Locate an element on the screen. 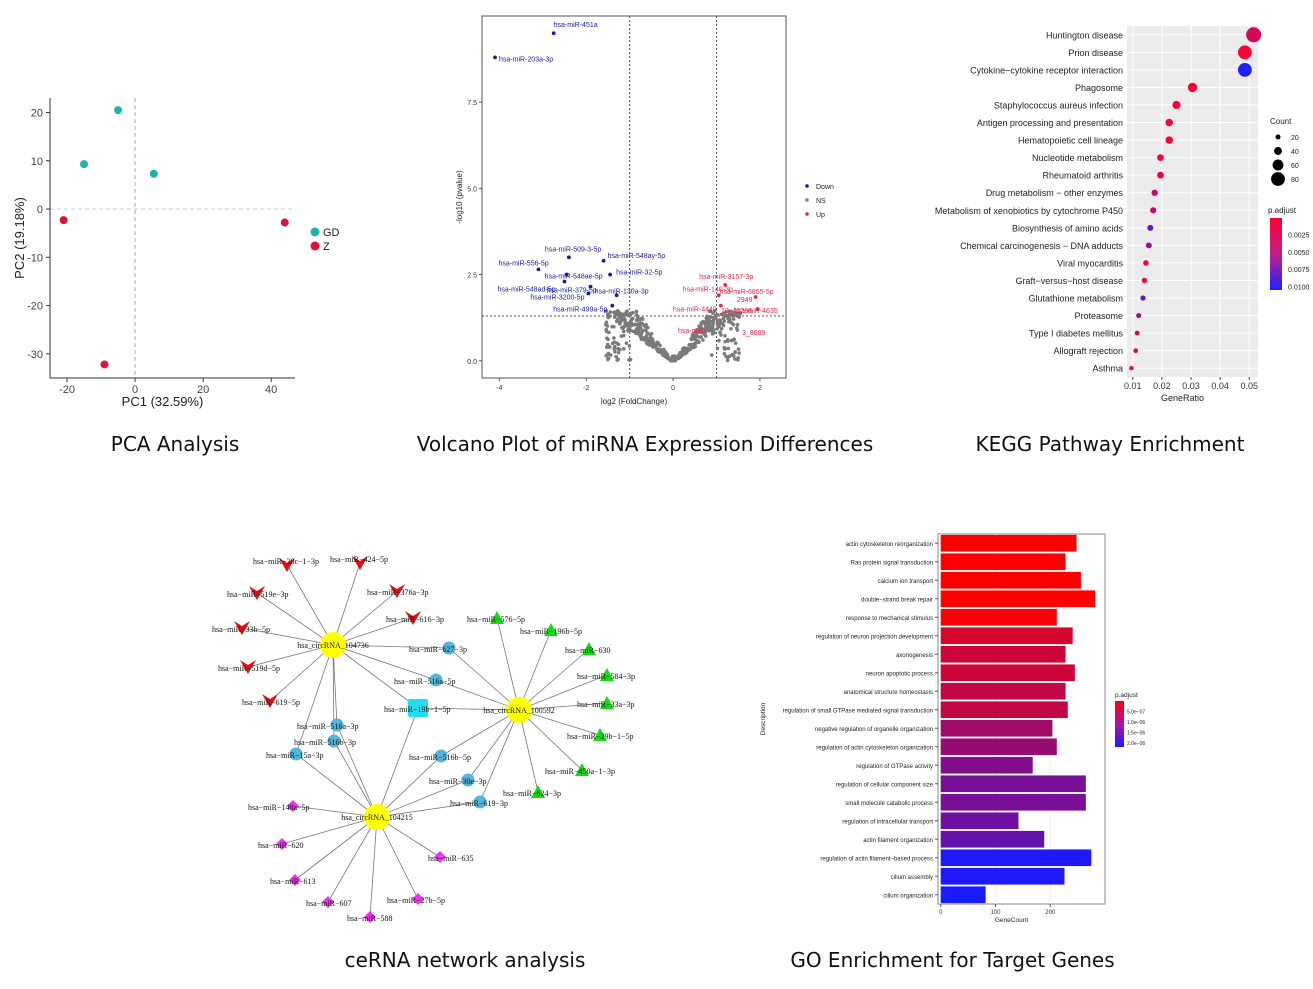 This screenshot has height=989, width=1313. network-mirna-circle-node is located at coordinates (441, 756).